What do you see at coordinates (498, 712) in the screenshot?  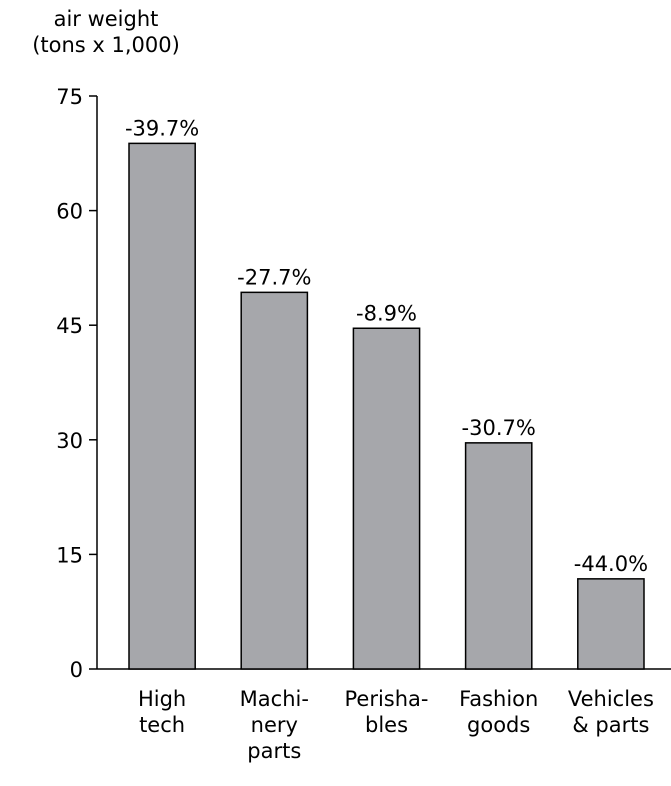 I see `x-tick-label: Fashion goods` at bounding box center [498, 712].